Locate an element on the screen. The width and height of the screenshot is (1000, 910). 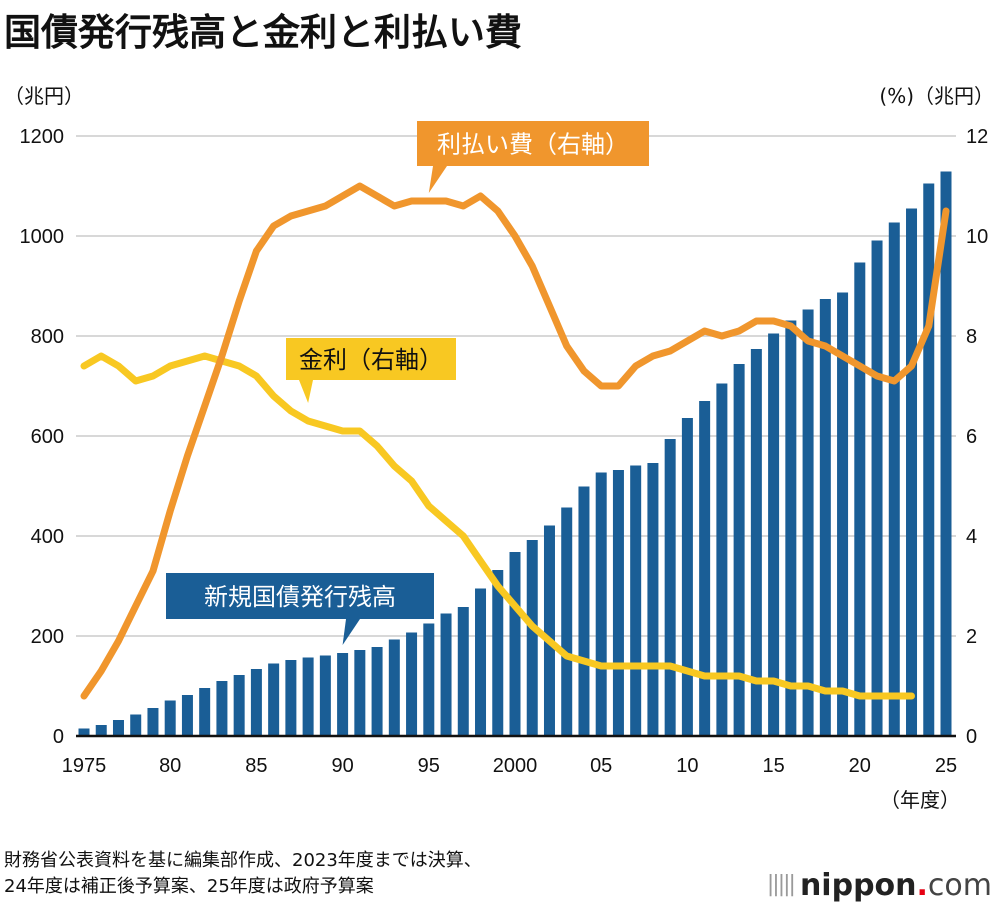
left-y-axis: 0 200 400 600 800 1000 1200 is located at coordinates (42, 437).